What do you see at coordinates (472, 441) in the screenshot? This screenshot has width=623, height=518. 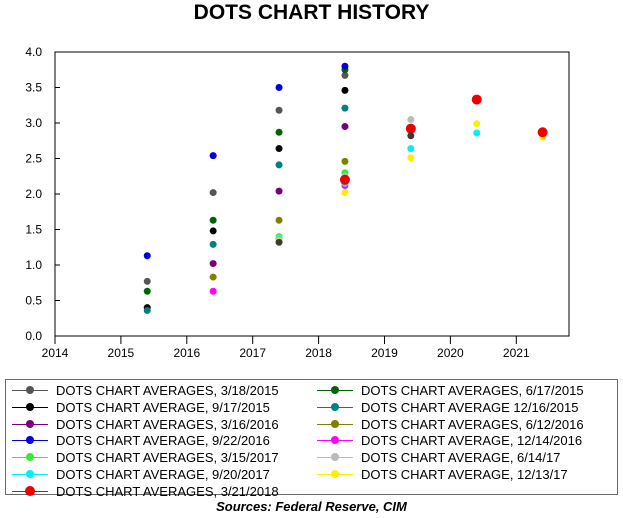 I see `legend-label: DOTS CHART AVERAGE, 12/14/2016` at bounding box center [472, 441].